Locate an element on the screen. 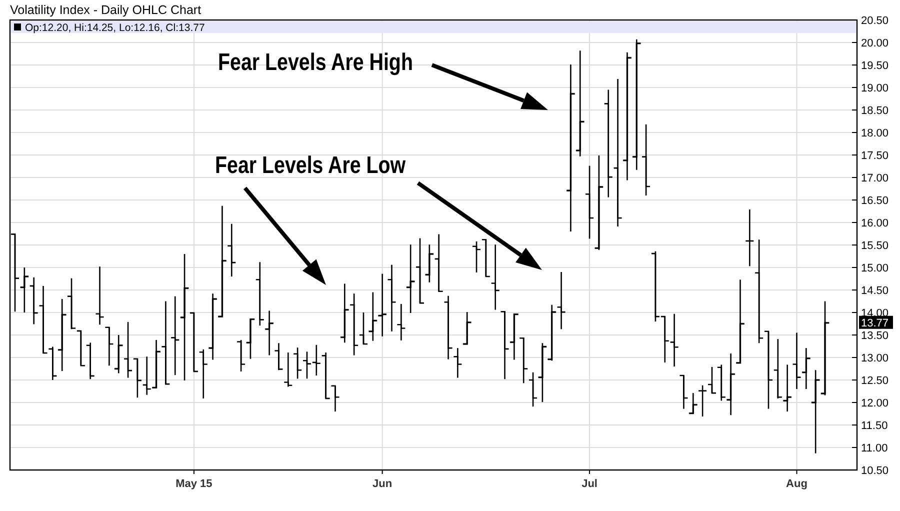 Image resolution: width=900 pixels, height=511 pixels. chart-title: Volatility Index - Daily OHLC Chart is located at coordinates (106, 10).